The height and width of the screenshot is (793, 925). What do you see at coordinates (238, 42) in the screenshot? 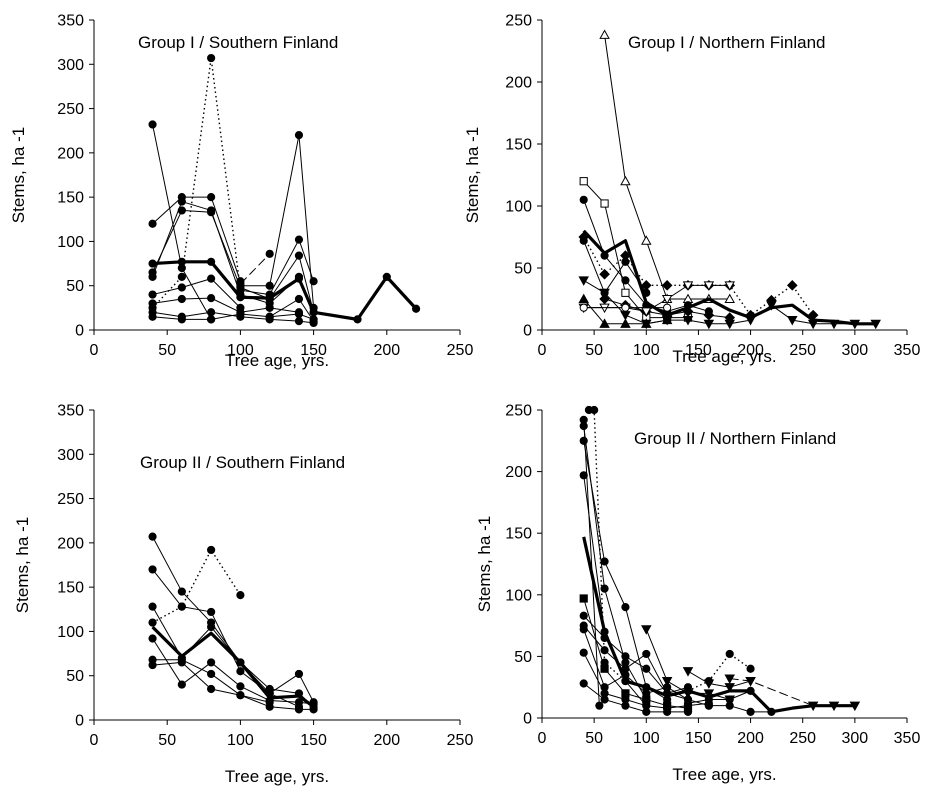
I see `panel-title: Group I / Southern Finland` at bounding box center [238, 42].